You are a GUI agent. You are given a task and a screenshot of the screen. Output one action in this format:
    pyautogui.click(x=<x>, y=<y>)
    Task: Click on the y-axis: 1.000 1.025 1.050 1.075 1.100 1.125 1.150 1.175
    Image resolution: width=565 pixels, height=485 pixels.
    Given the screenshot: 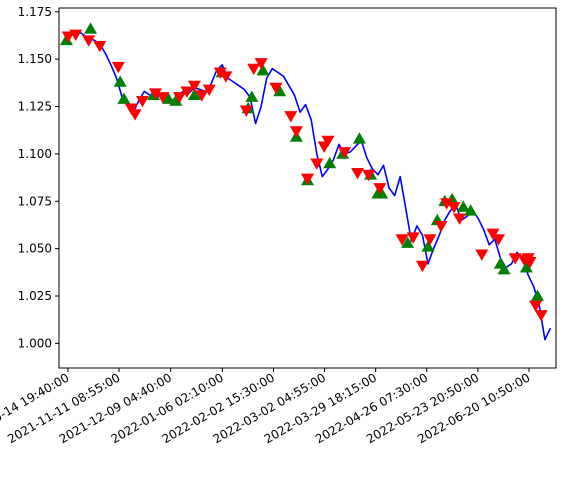 What is the action you would take?
    pyautogui.click(x=38, y=177)
    